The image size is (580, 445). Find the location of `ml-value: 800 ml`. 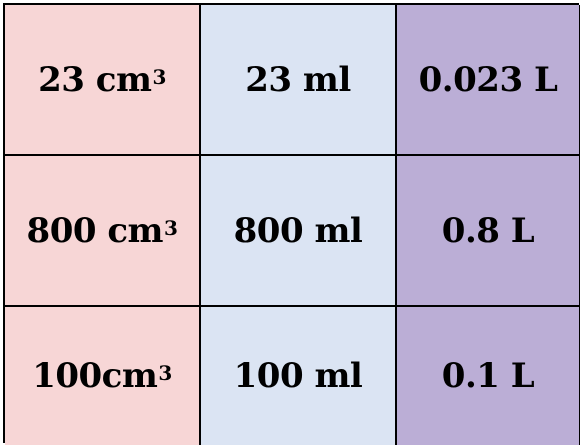

ml-value: 800 ml is located at coordinates (298, 230).